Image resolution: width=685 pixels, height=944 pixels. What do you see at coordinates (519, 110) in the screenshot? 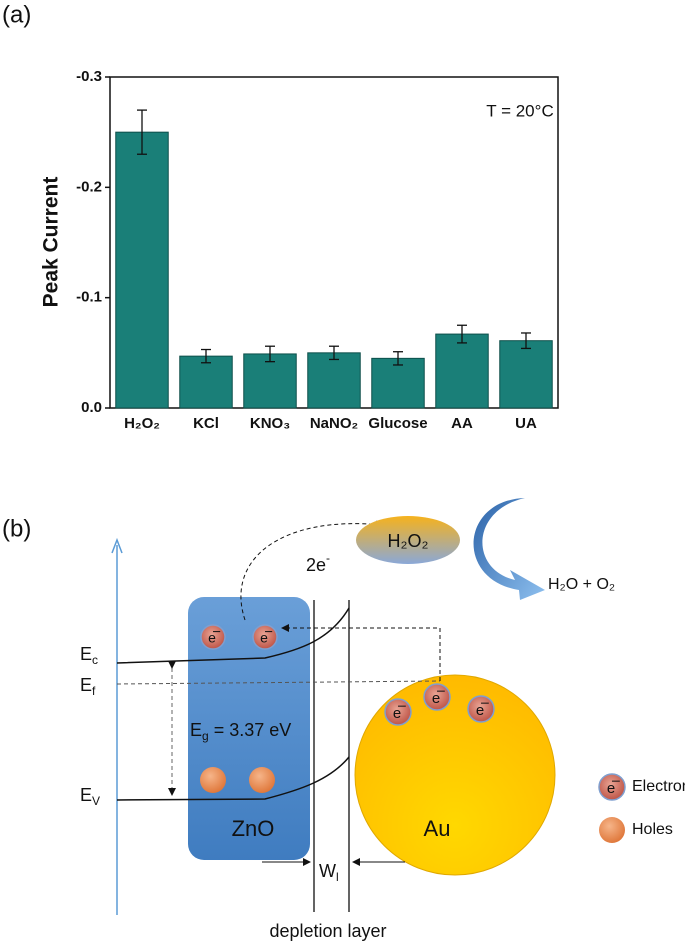
I see `annotation: T = 20°C` at bounding box center [519, 110].